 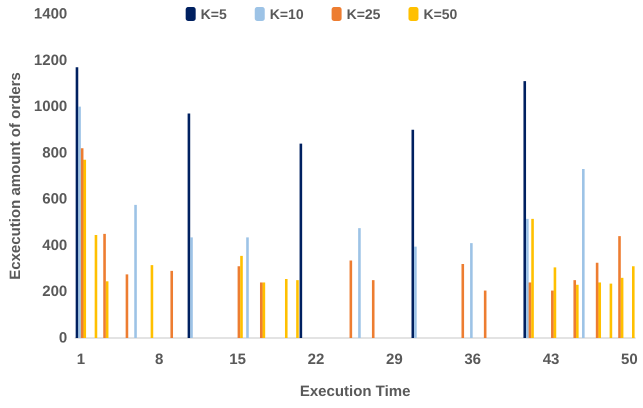 I want to click on y-tick-label: 800, so click(x=55, y=153).